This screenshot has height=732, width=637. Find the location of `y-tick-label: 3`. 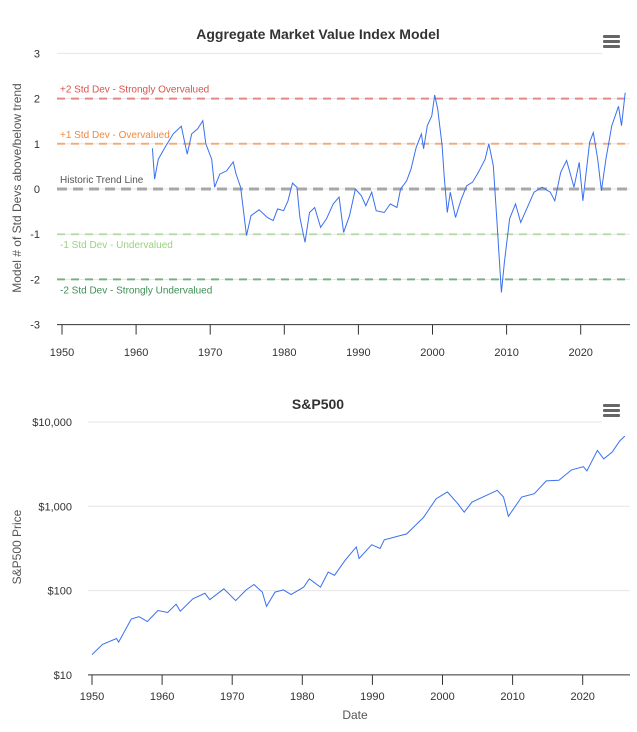

y-tick-label: 3 is located at coordinates (37, 54).